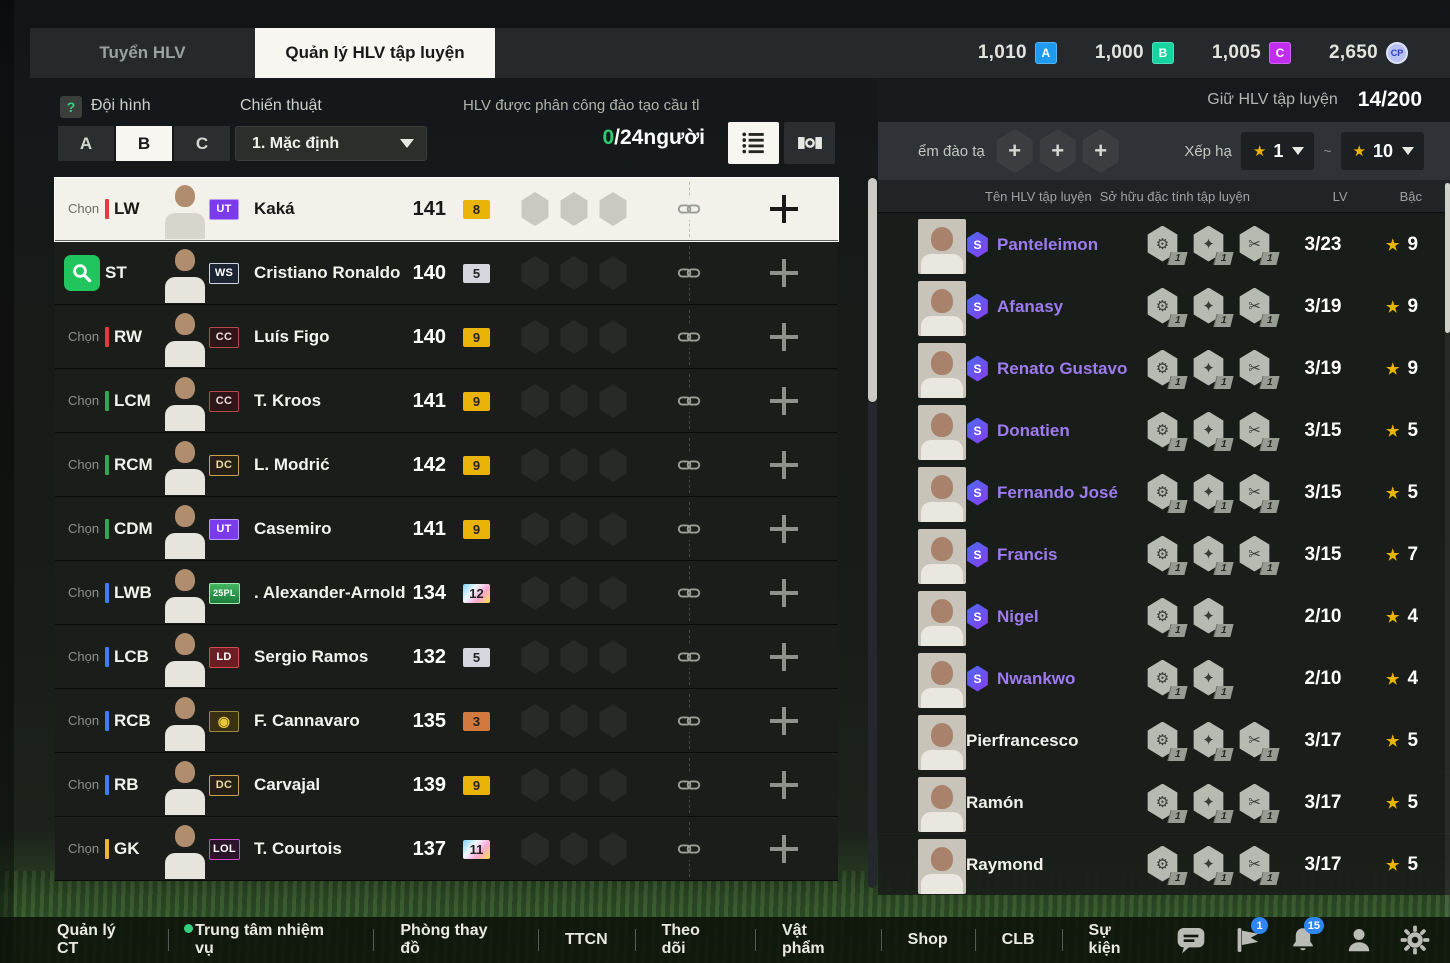 The height and width of the screenshot is (963, 1450). Describe the element at coordinates (927, 940) in the screenshot. I see `nav-item: Shop` at that location.